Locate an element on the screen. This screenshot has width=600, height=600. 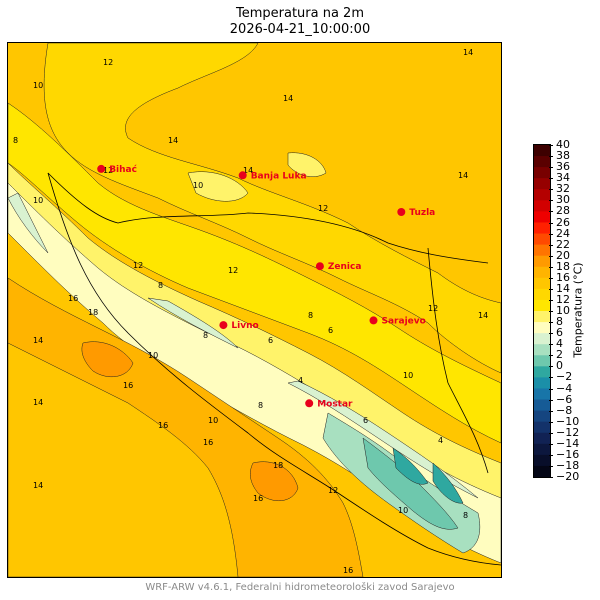
colorbar-tick-label: 34 is located at coordinates (559, 178).